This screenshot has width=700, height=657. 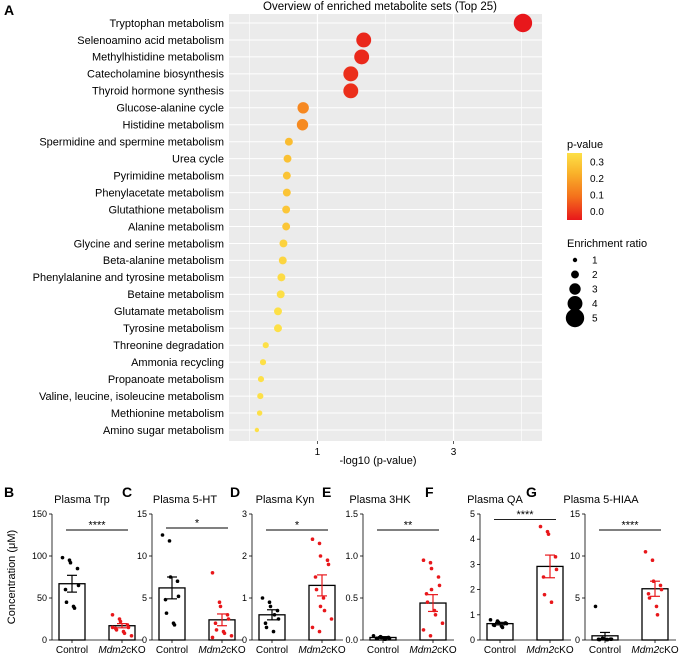 What do you see at coordinates (163, 261) in the screenshot?
I see `category-label: Beta-alanine metabolism` at bounding box center [163, 261].